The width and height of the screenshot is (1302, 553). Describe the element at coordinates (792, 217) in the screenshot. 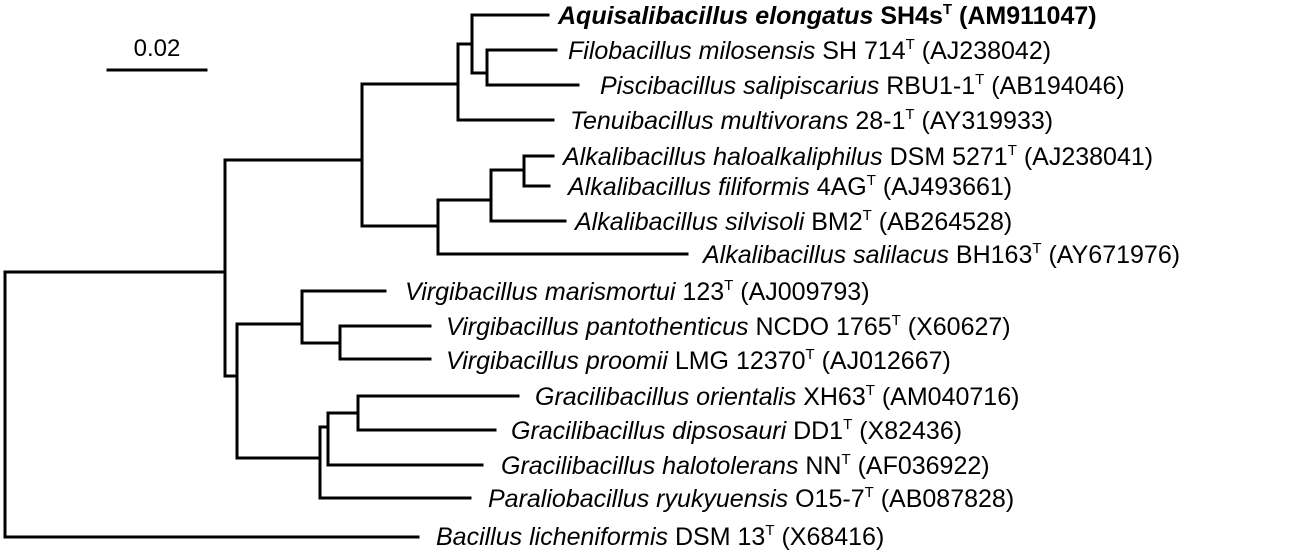

I see `leaf-label-alkalibacillus-silvisoli: Alkalibacillus silvisoli BM2T (AB264528)` at that location.